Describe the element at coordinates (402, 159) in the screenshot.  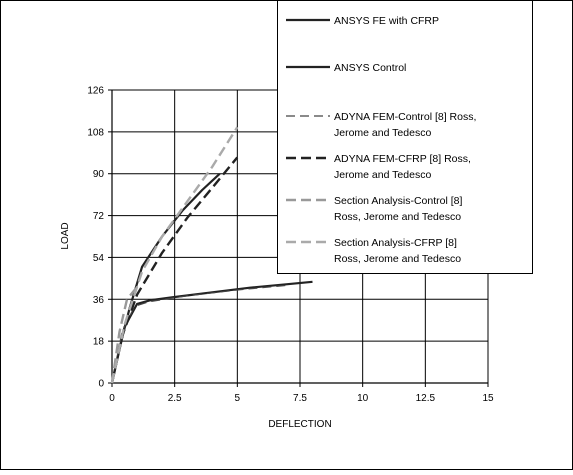
I see `legend-label: ADYNA FEM-CFRP [8] Ross,` at that location.